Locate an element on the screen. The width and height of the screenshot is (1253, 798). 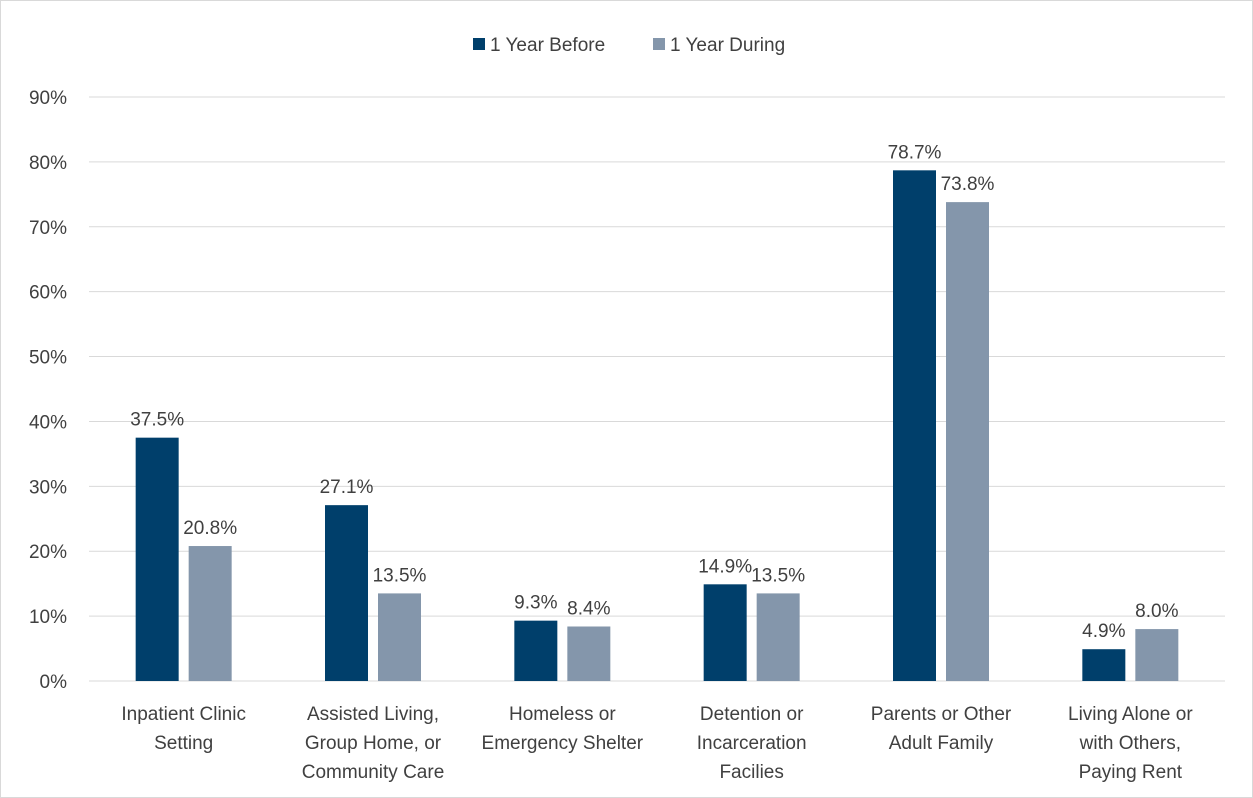
y-tick-label: 10% is located at coordinates (48, 617).